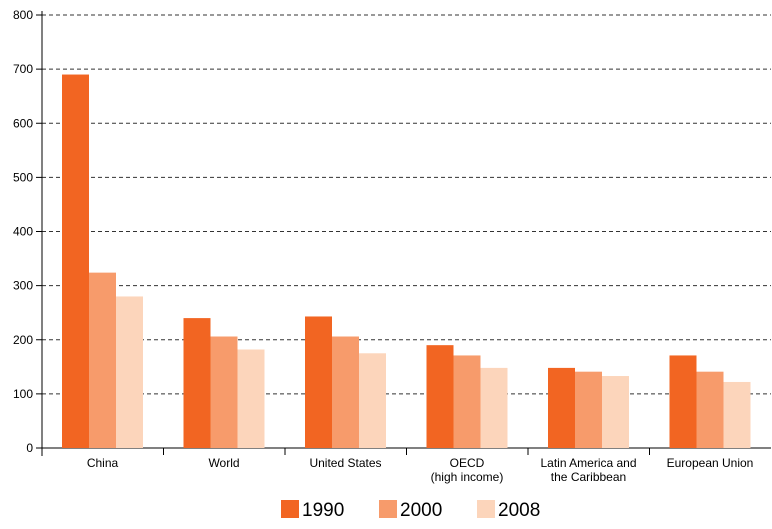 This screenshot has width=772, height=529. What do you see at coordinates (588, 463) in the screenshot?
I see `x-tick-label: Latin America and` at bounding box center [588, 463].